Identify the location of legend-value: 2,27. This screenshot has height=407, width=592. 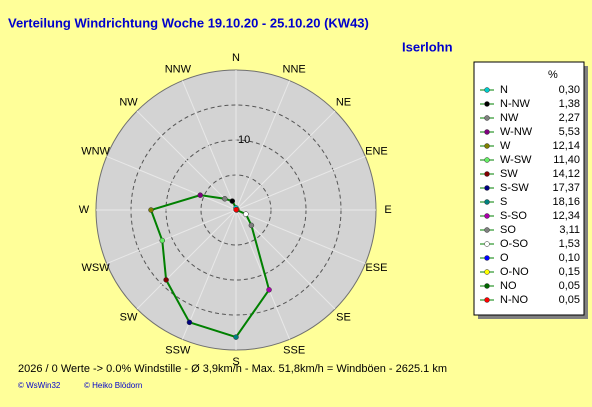
(569, 118).